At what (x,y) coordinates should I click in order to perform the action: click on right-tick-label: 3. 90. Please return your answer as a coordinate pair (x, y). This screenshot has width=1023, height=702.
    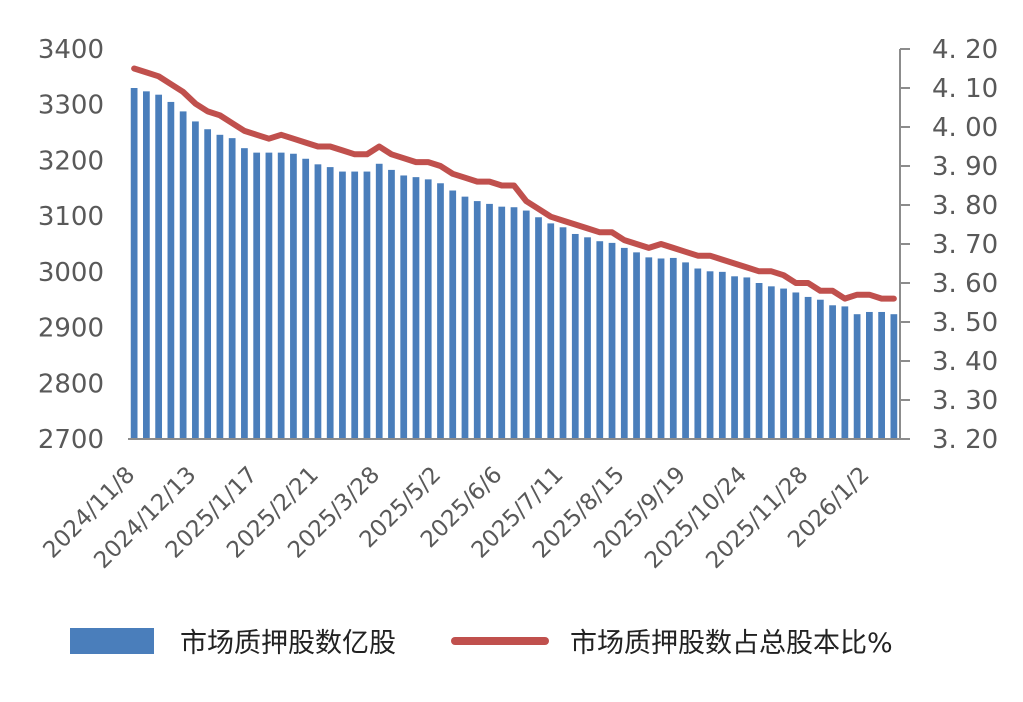
    Looking at the image, I should click on (965, 167).